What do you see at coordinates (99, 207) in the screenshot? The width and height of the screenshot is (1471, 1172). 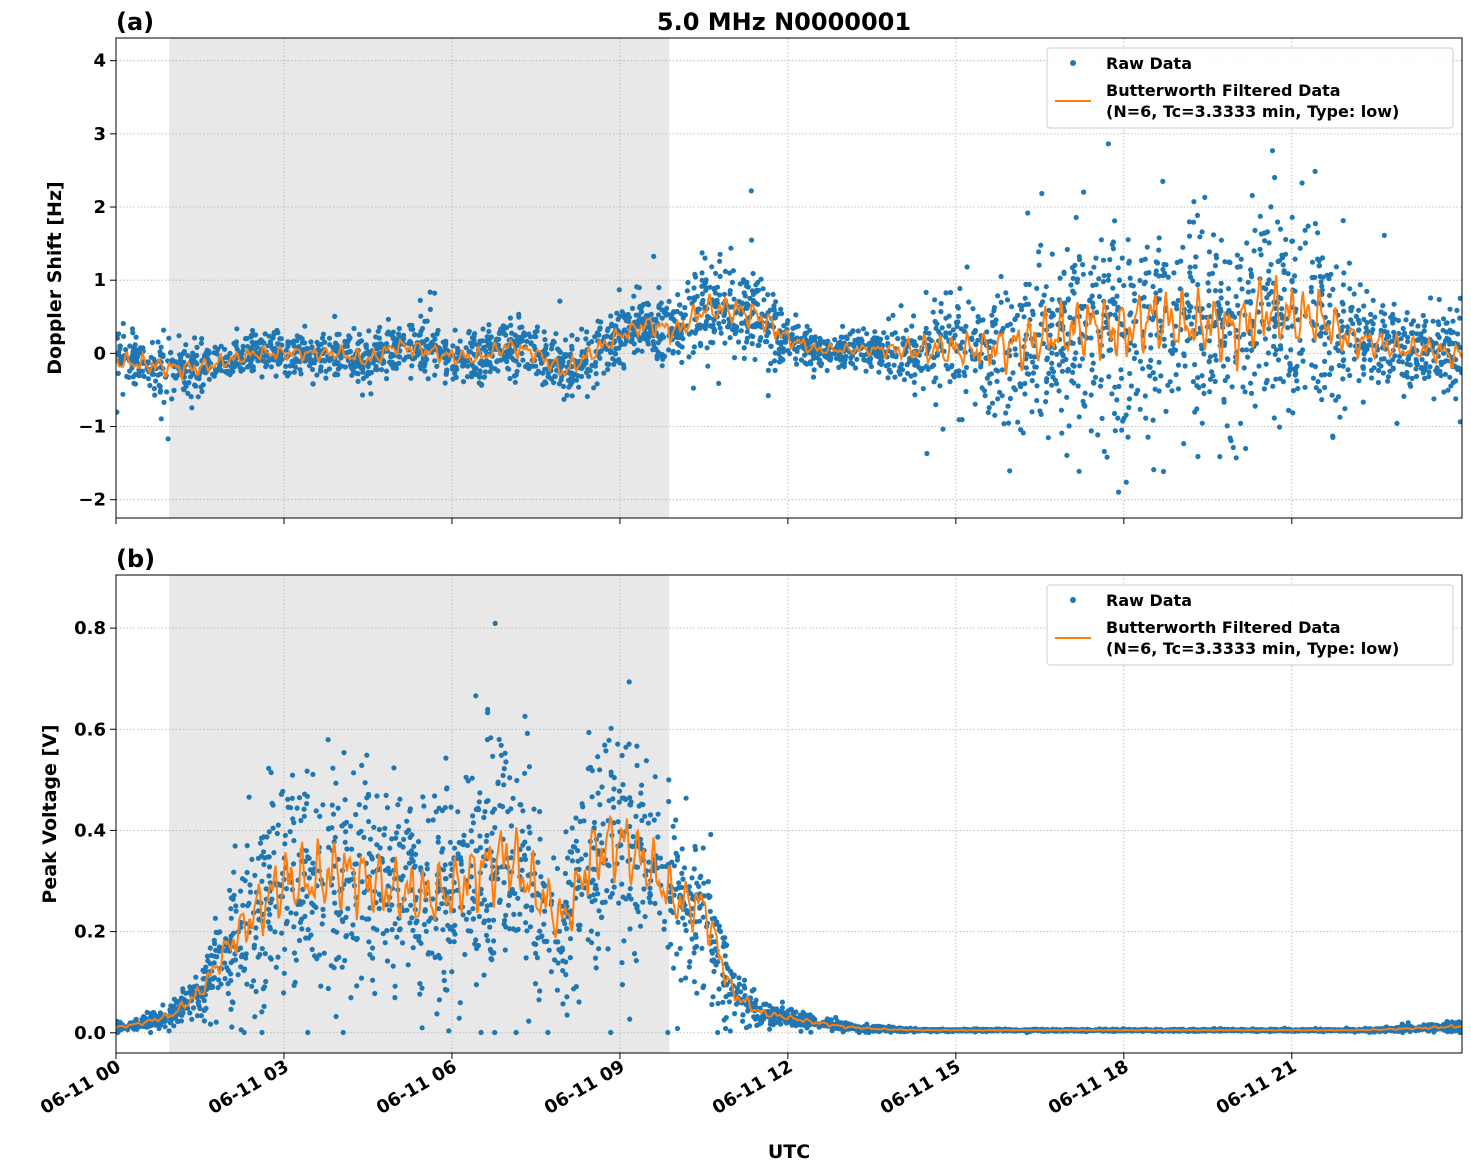 I see `y-tick-label: 2` at bounding box center [99, 207].